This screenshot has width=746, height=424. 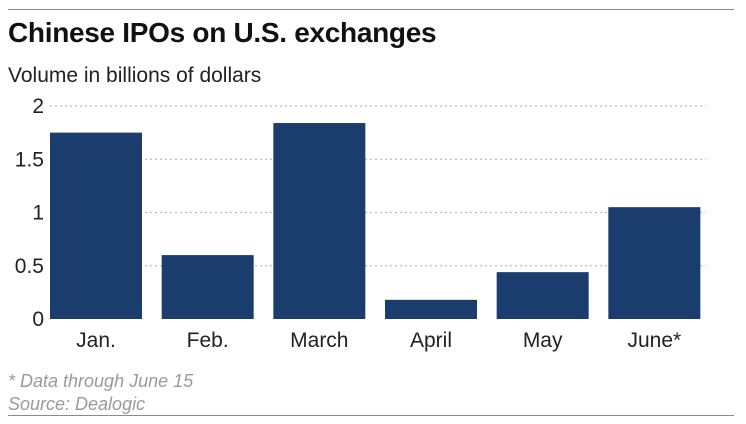 I want to click on y-tick-label: 1, so click(x=38, y=213).